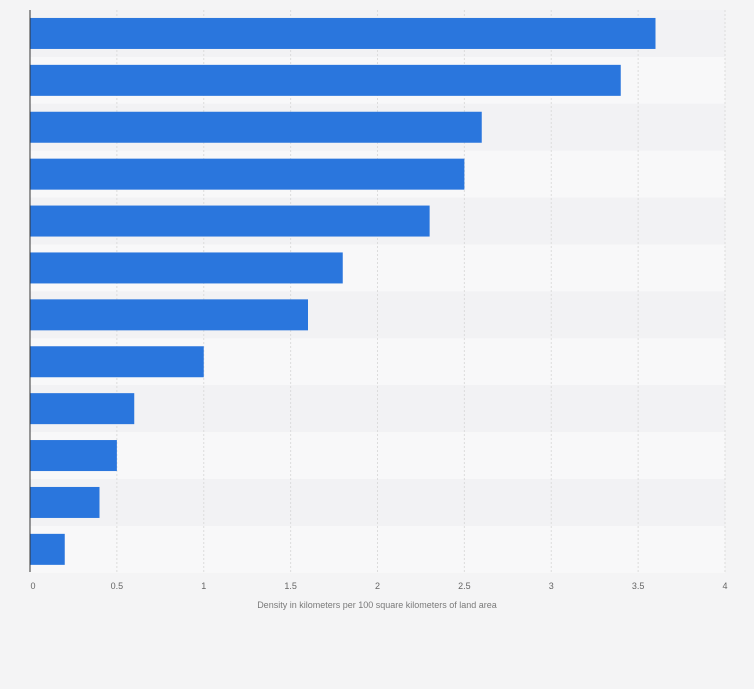 This screenshot has width=754, height=689. What do you see at coordinates (551, 586) in the screenshot?
I see `x-tick-label: 3` at bounding box center [551, 586].